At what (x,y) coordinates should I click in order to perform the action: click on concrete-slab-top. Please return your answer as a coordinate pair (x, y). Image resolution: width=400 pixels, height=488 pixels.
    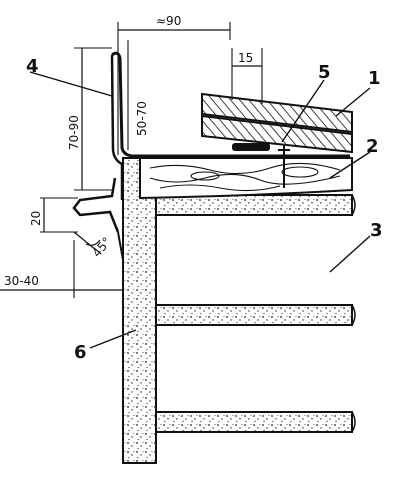
    Looking at the image, I should click on (254, 205).